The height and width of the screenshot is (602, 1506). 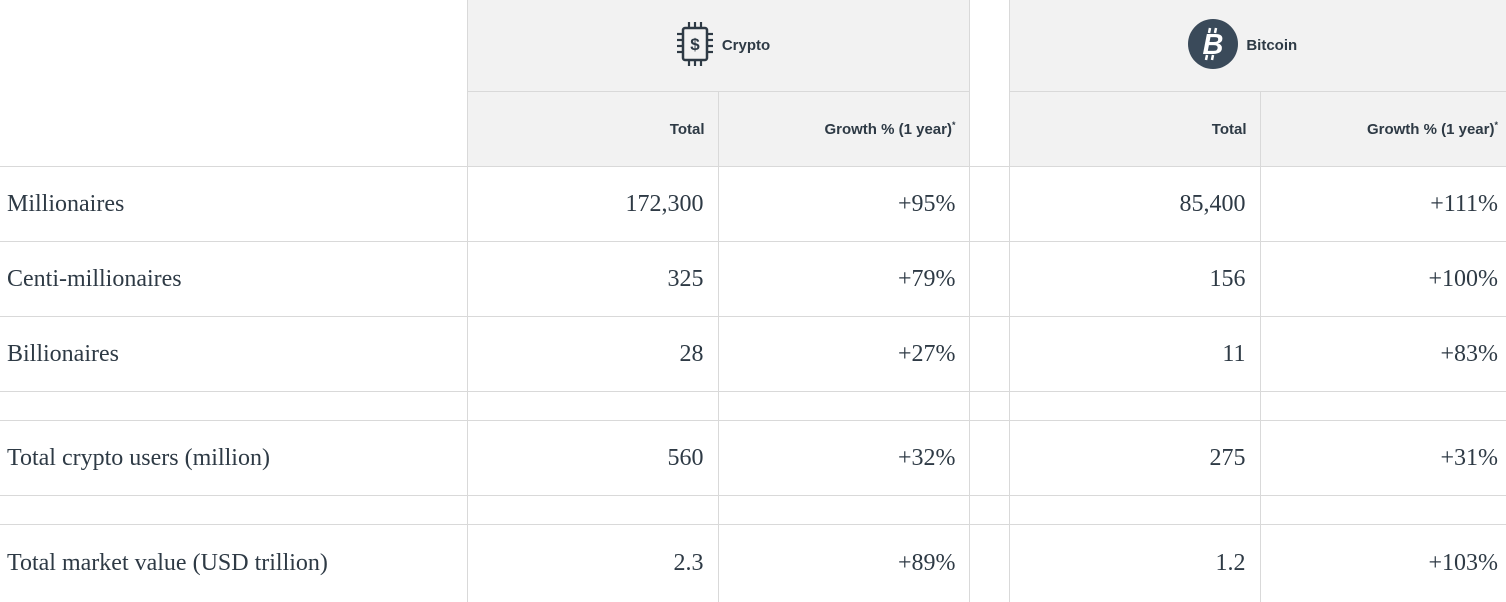 What do you see at coordinates (1382, 129) in the screenshot?
I see `bitcoin-growth-header: Growth % (1 year)*` at bounding box center [1382, 129].